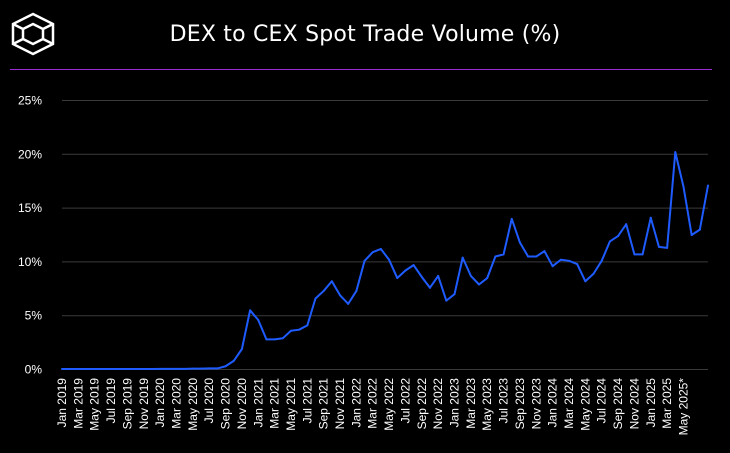  What do you see at coordinates (144, 404) in the screenshot?
I see `x-tick-label: Nov 2019` at bounding box center [144, 404].